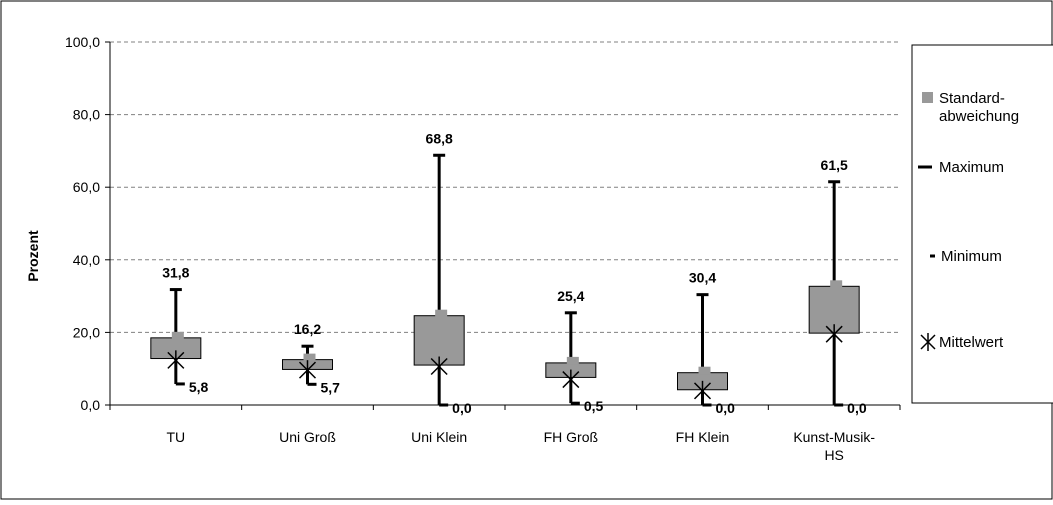 The image size is (1053, 505). Describe the element at coordinates (33, 256) in the screenshot. I see `y-axis-title: Prozent` at that location.